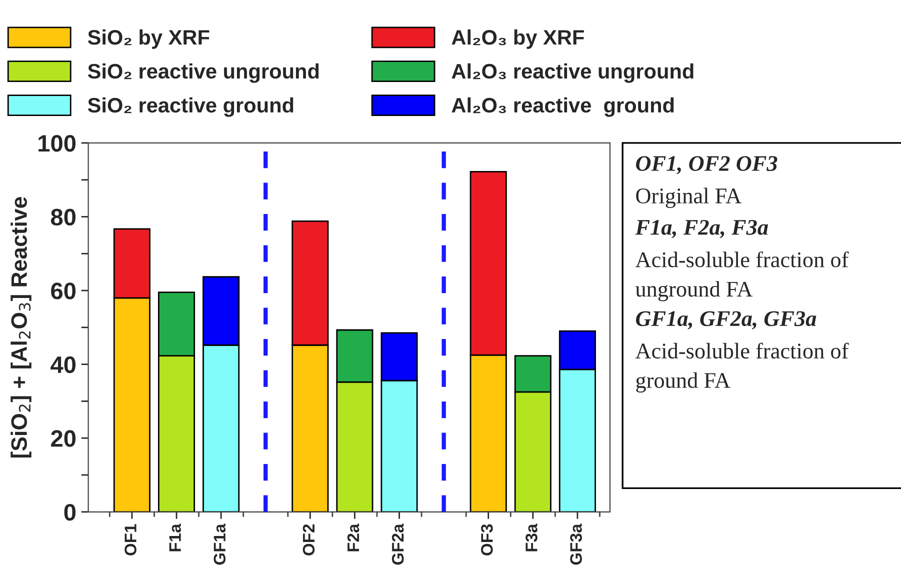 The height and width of the screenshot is (565, 901). What do you see at coordinates (220, 544) in the screenshot?
I see `x-tick-label: GF1a` at bounding box center [220, 544].